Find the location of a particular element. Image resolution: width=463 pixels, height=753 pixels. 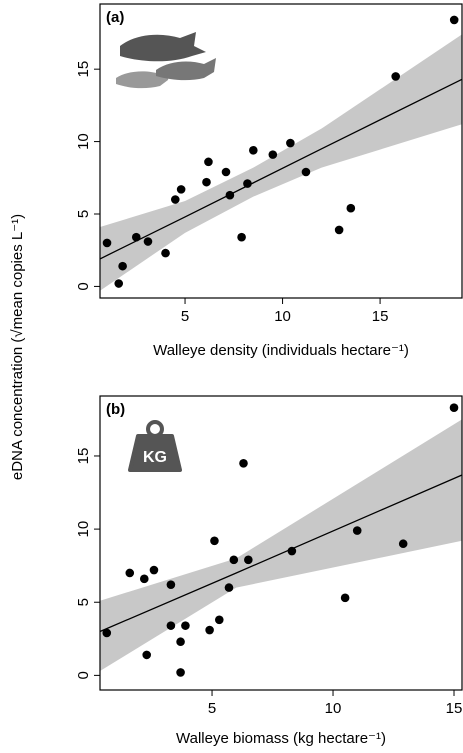

x-axis-label: Walleye density (individuals hectare⁻¹) is located at coordinates (281, 350).